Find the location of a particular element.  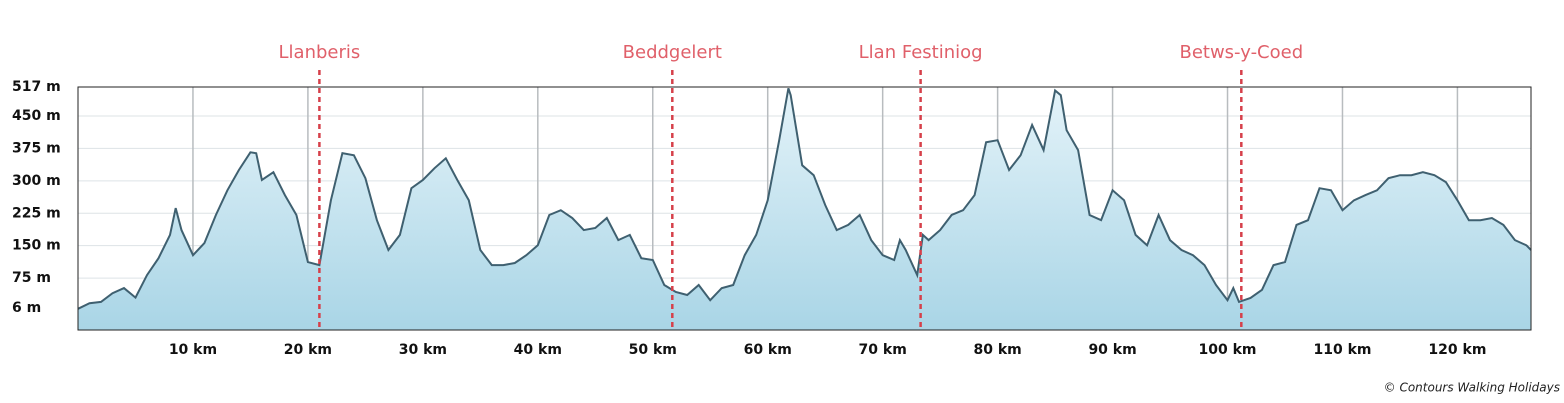

x-tick-label: 10 km is located at coordinates (193, 350).